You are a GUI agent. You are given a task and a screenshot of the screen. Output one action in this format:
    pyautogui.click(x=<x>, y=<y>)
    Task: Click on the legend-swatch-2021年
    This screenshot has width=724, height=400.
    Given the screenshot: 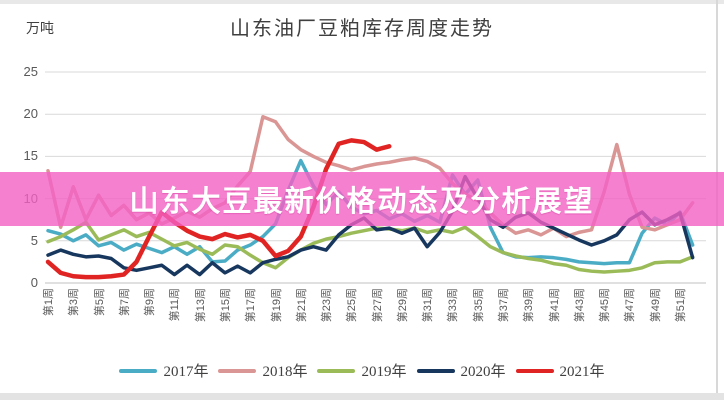 What is the action you would take?
    pyautogui.click(x=534, y=370)
    